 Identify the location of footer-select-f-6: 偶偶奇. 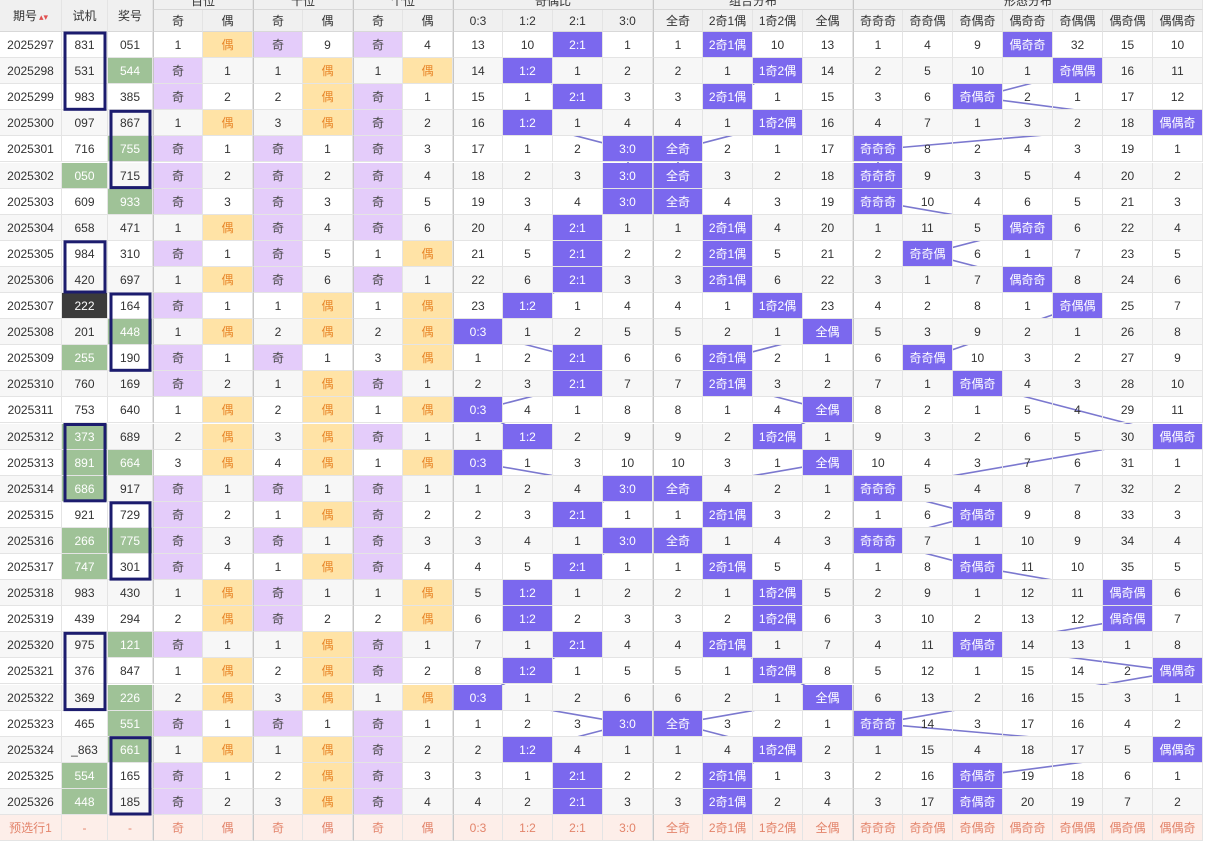
(1178, 828).